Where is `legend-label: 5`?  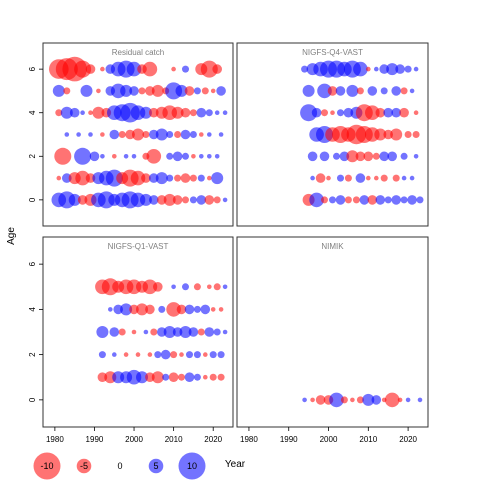 legend-label: 5 is located at coordinates (155, 466).